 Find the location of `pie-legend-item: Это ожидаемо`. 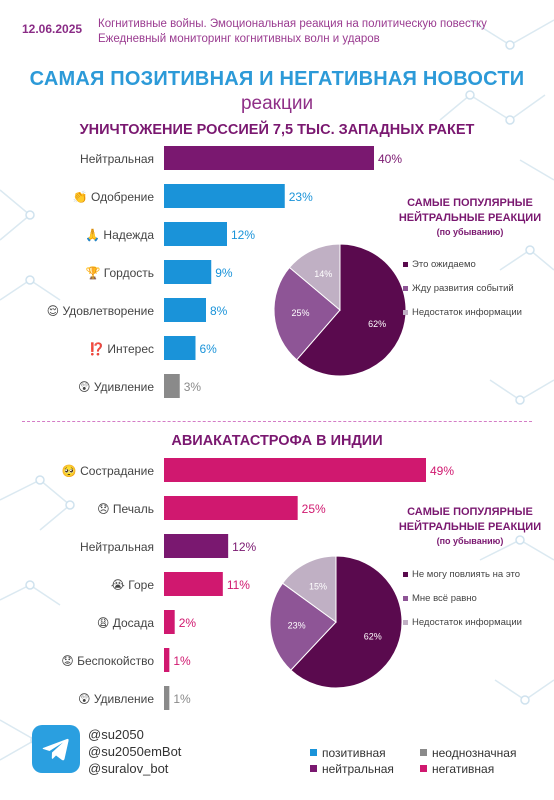

pie-legend-item: Это ожидаемо is located at coordinates (475, 265).